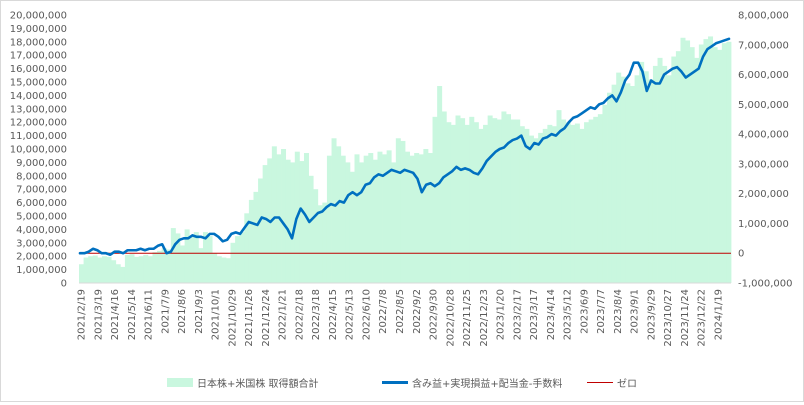  What do you see at coordinates (601, 311) in the screenshot?
I see `x-tick-label: 2023/7/7` at bounding box center [601, 311].